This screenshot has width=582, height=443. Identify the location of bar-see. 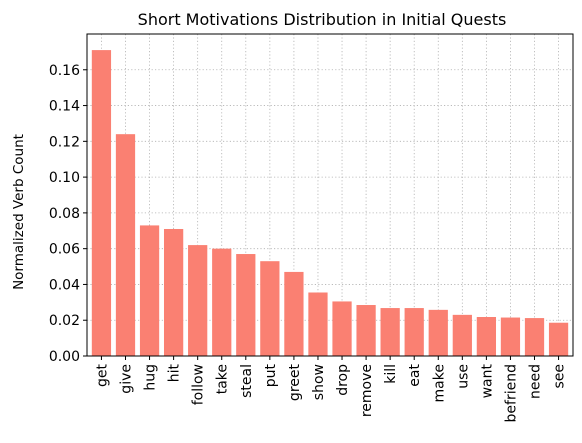
(558, 339).